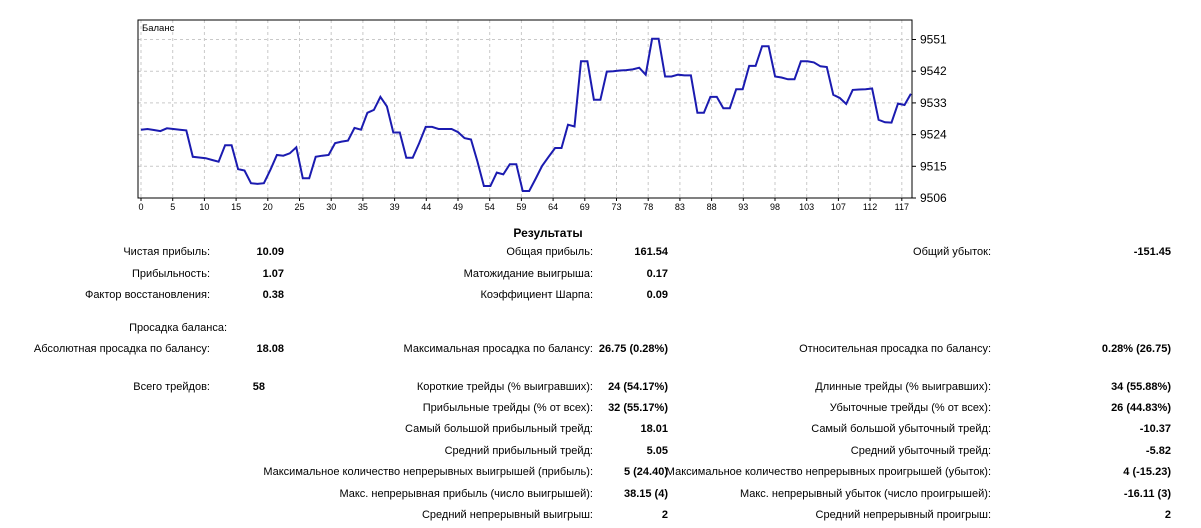 The width and height of the screenshot is (1201, 528). I want to click on stat-label: Средний прибыльный трейд:, so click(518, 451).